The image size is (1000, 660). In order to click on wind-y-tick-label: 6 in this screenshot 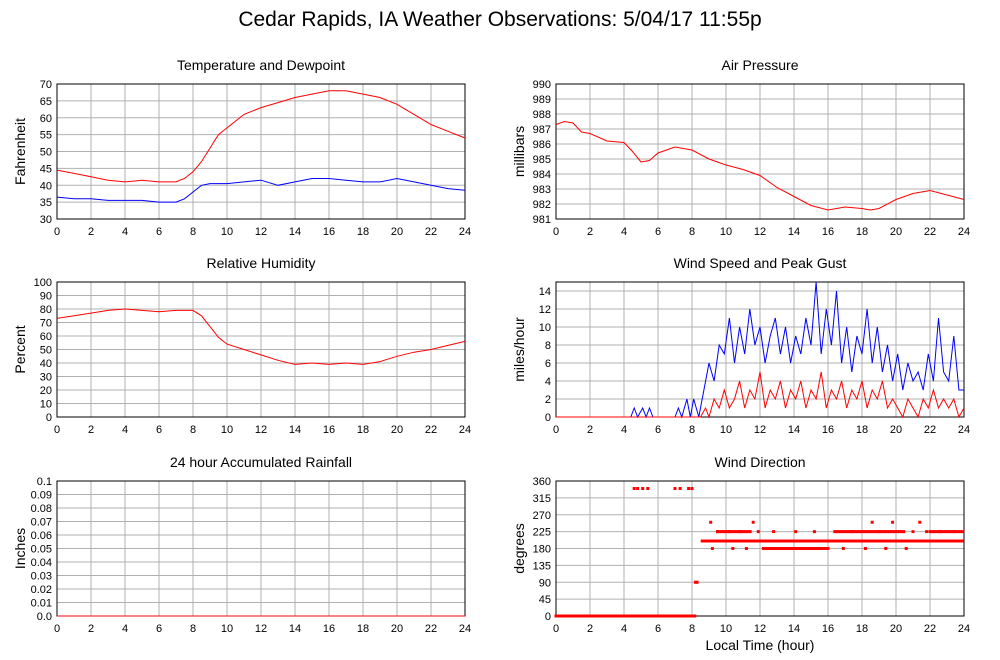, I will do `click(548, 364)`.